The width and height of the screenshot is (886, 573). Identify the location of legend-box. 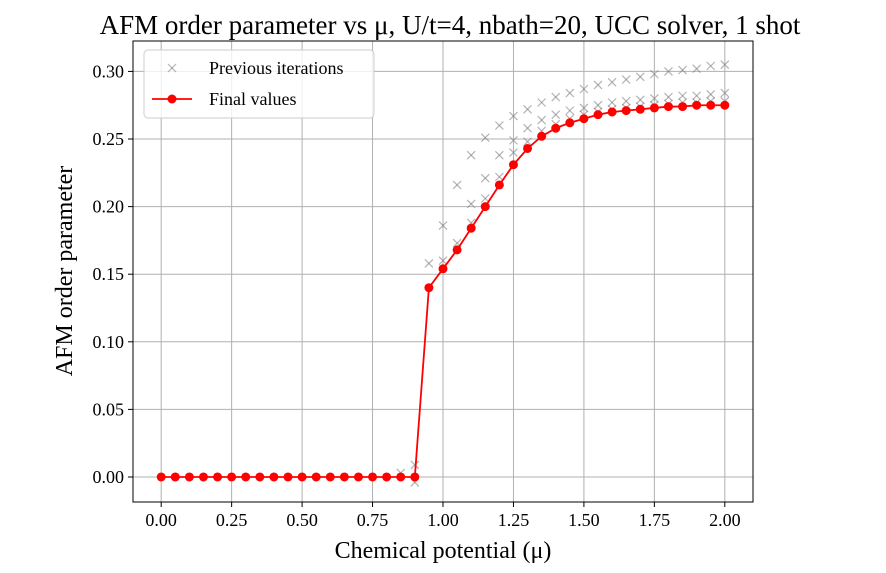
(259, 84).